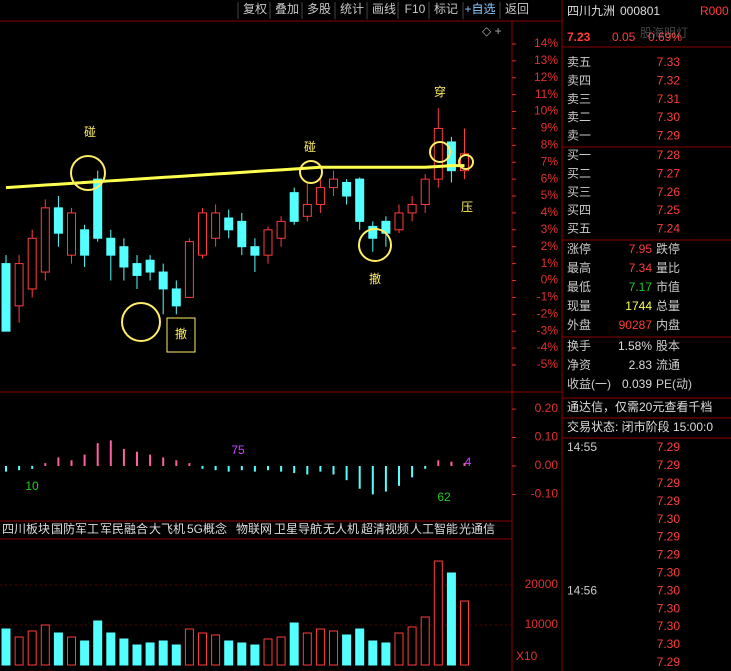 This screenshot has width=731, height=671. What do you see at coordinates (546, 43) in the screenshot?
I see `y-tick-label: 14%` at bounding box center [546, 43].